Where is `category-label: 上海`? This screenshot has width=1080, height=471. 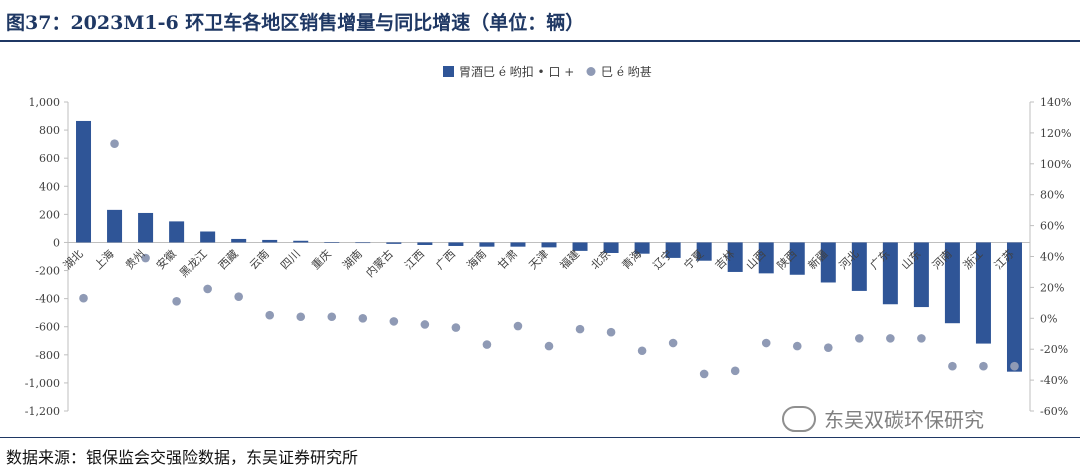
category-label: 上海 is located at coordinates (103, 259).